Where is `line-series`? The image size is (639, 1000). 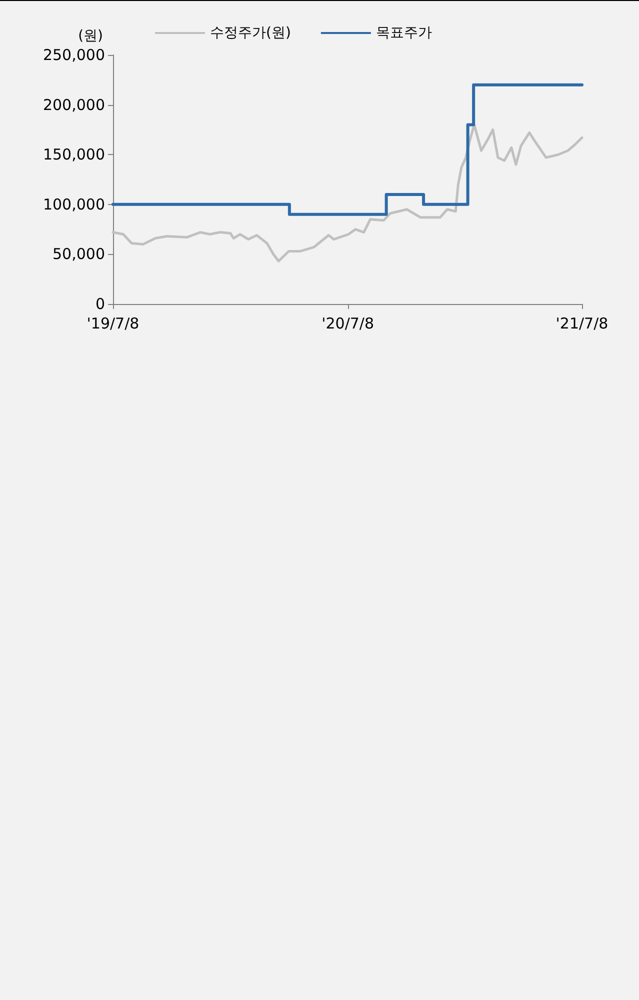 line-series is located at coordinates (348, 192).